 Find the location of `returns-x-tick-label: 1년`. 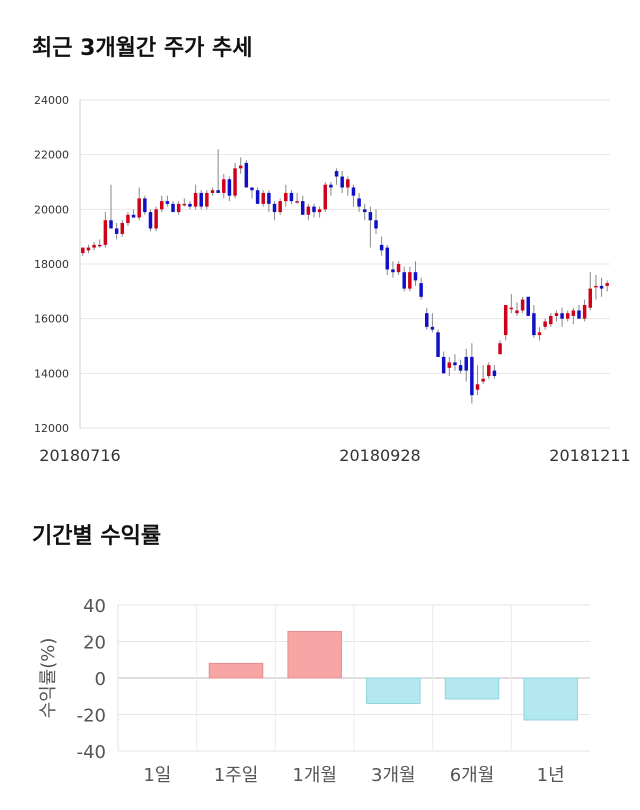

returns-x-tick-label: 1년 is located at coordinates (551, 775).